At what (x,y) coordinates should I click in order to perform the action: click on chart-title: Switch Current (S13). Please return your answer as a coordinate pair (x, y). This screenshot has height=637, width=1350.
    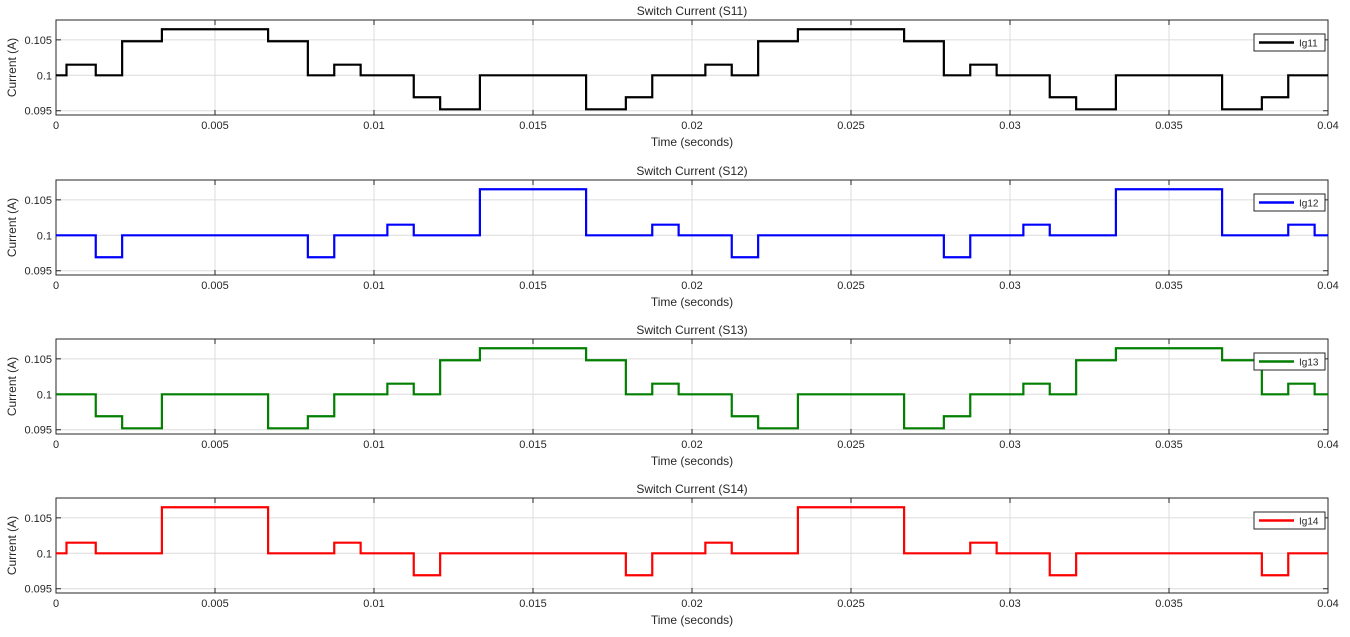
    Looking at the image, I should click on (691, 330).